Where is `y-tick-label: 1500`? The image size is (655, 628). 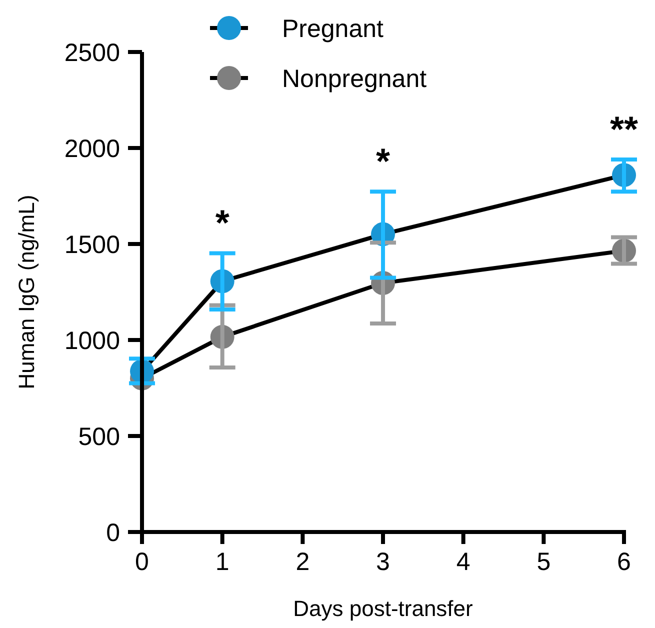 y-tick-label: 1500 is located at coordinates (92, 244).